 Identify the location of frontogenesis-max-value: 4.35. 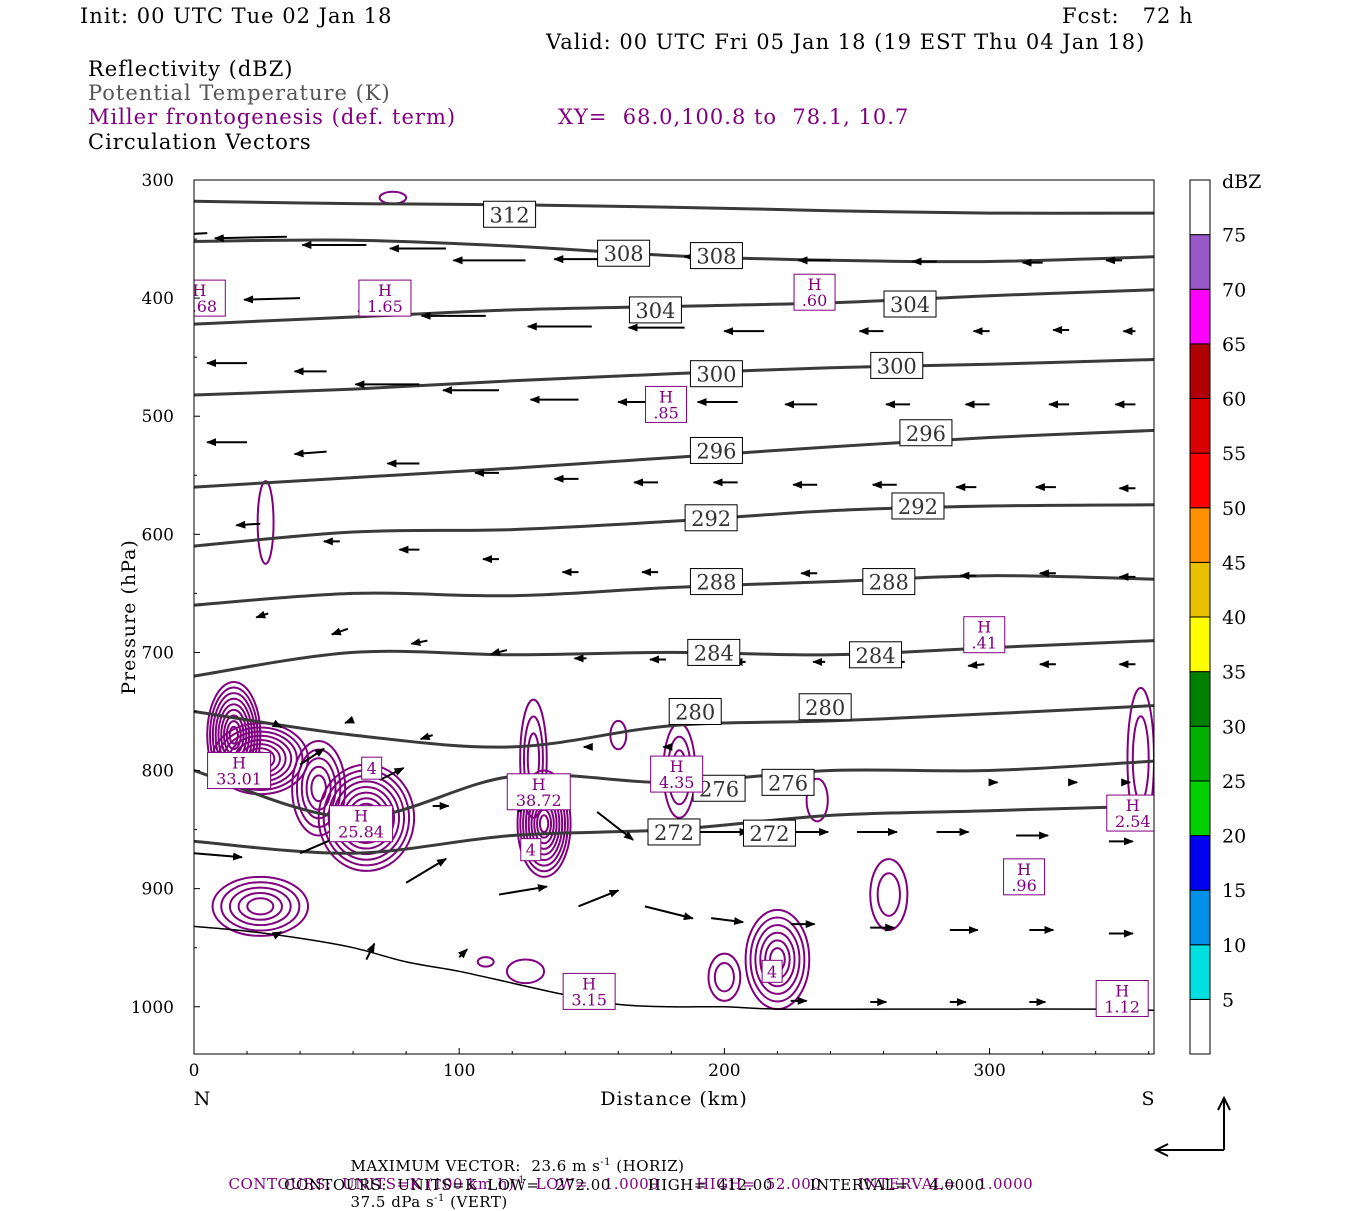
(677, 782).